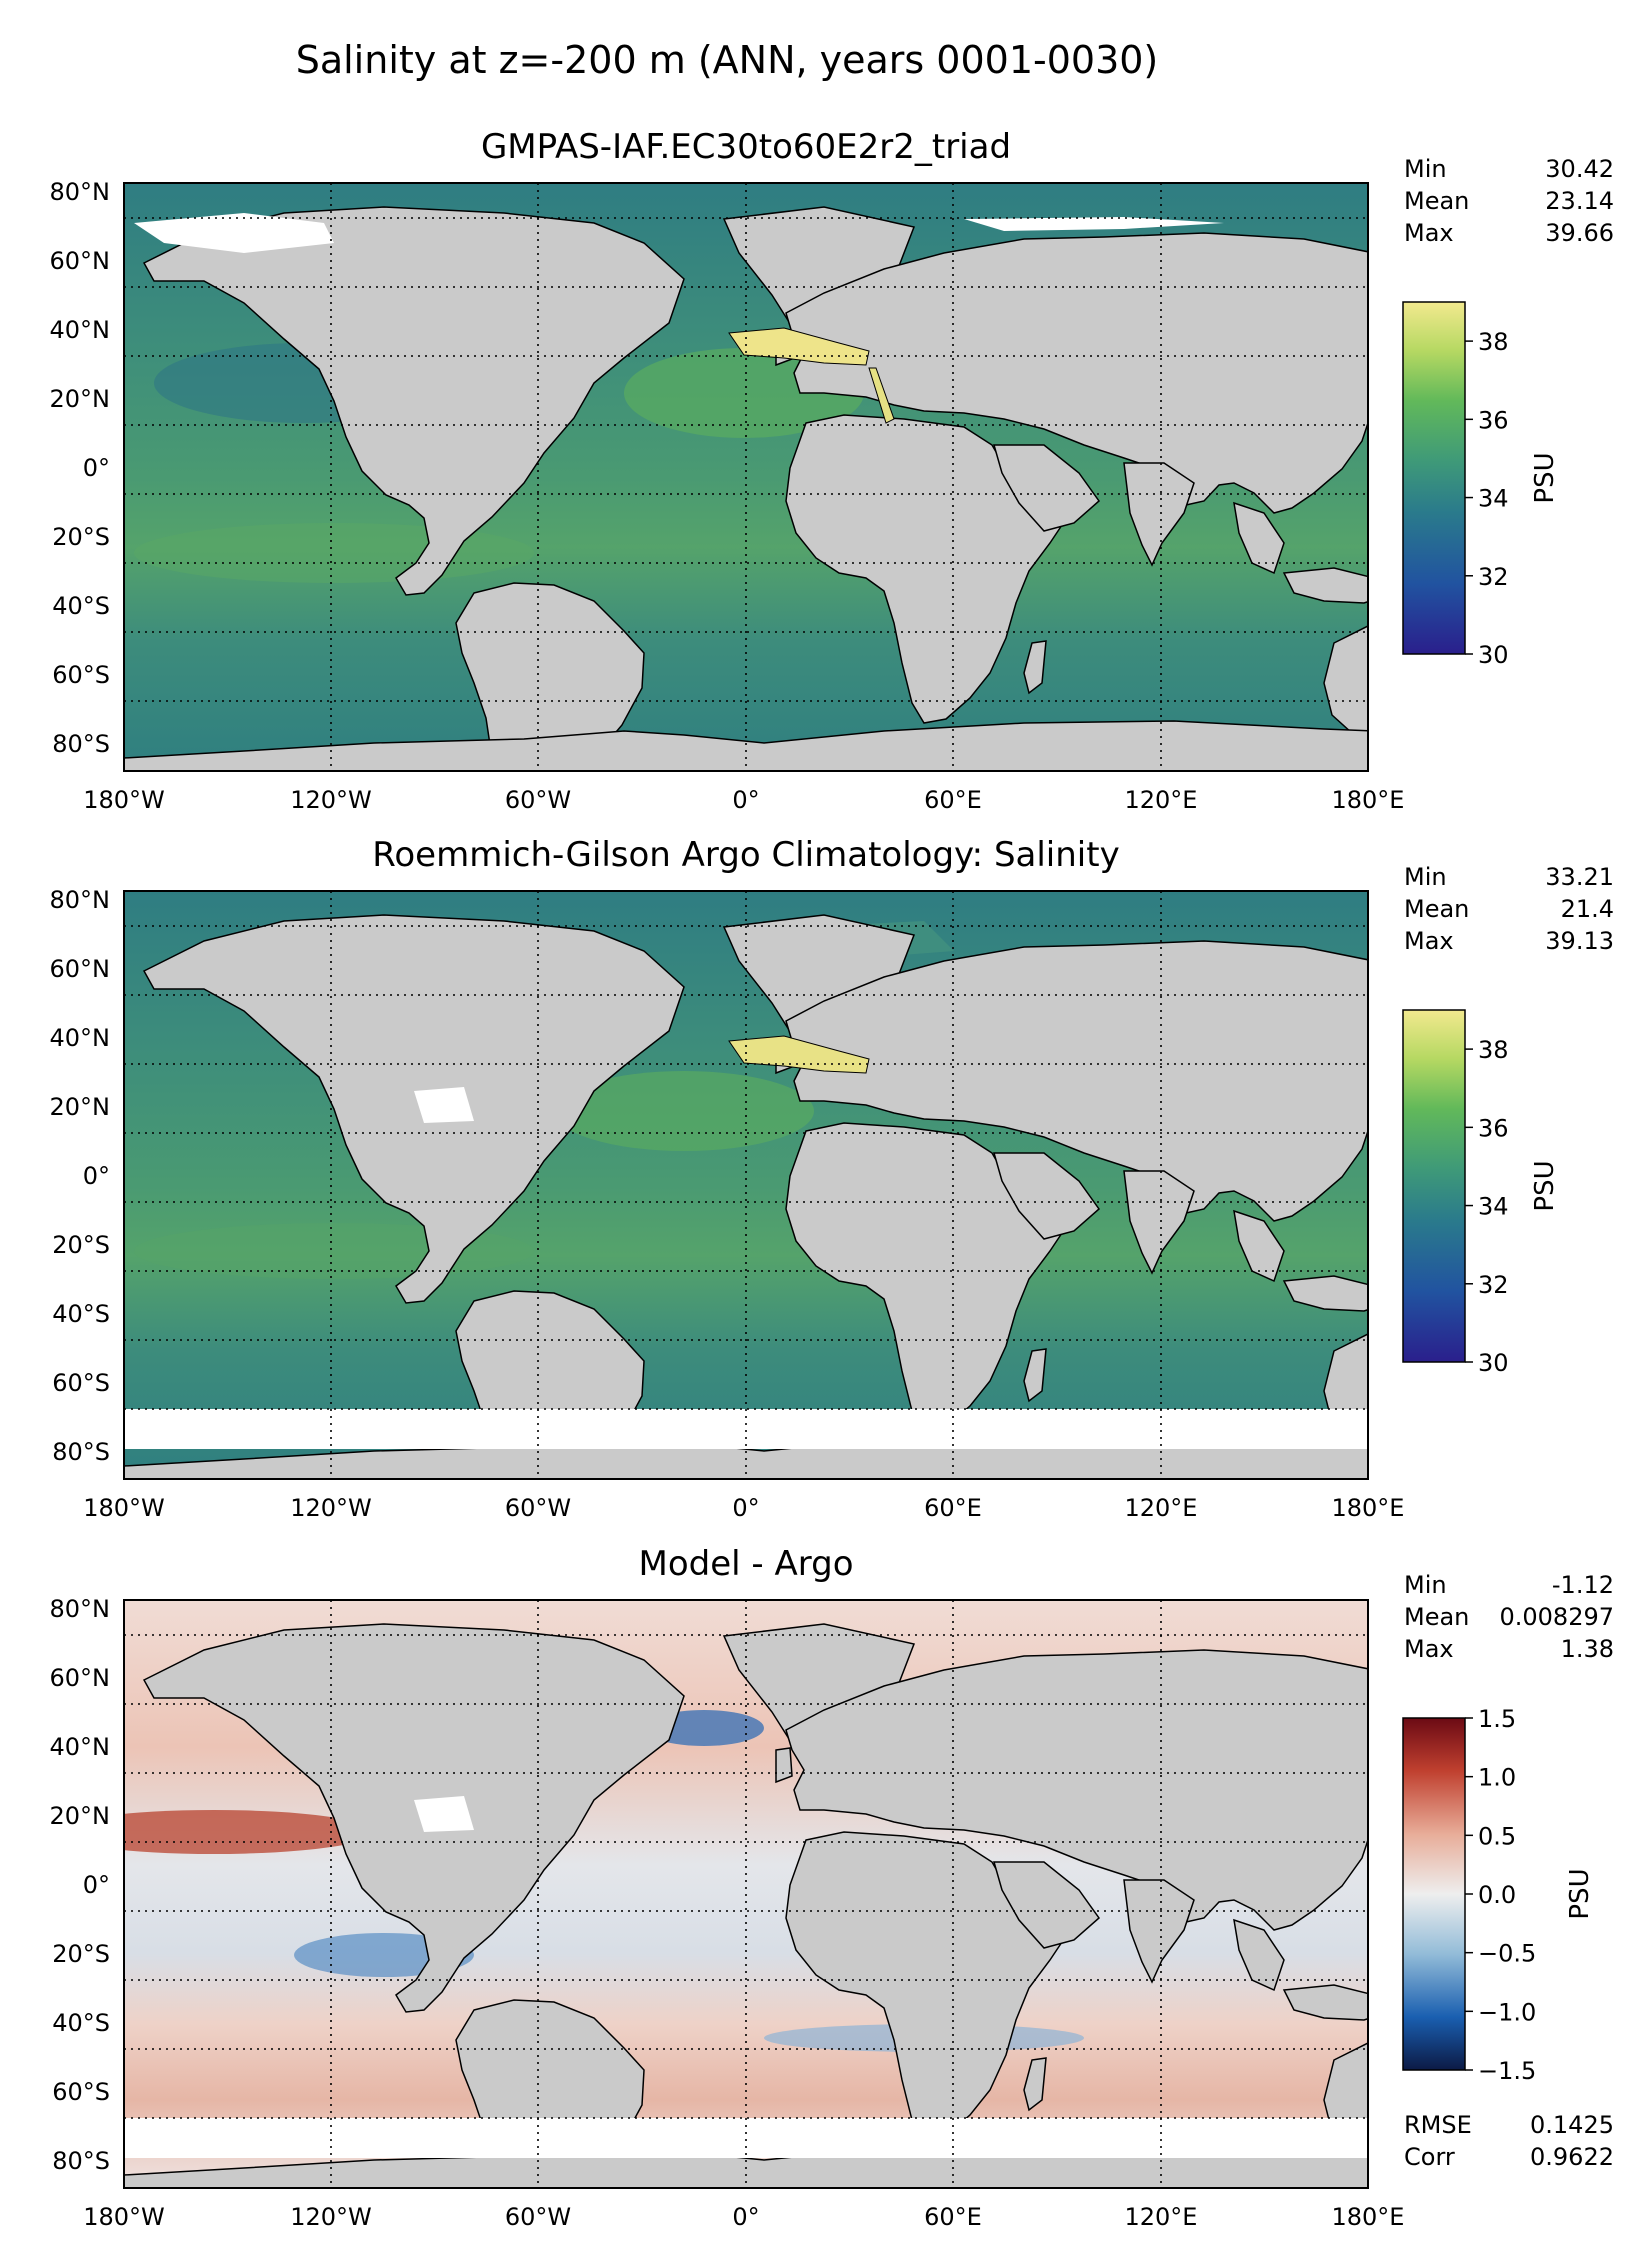 Image resolution: width=1651 pixels, height=2265 pixels. I want to click on colorbar-tick-label: 1.5, so click(1497, 1719).